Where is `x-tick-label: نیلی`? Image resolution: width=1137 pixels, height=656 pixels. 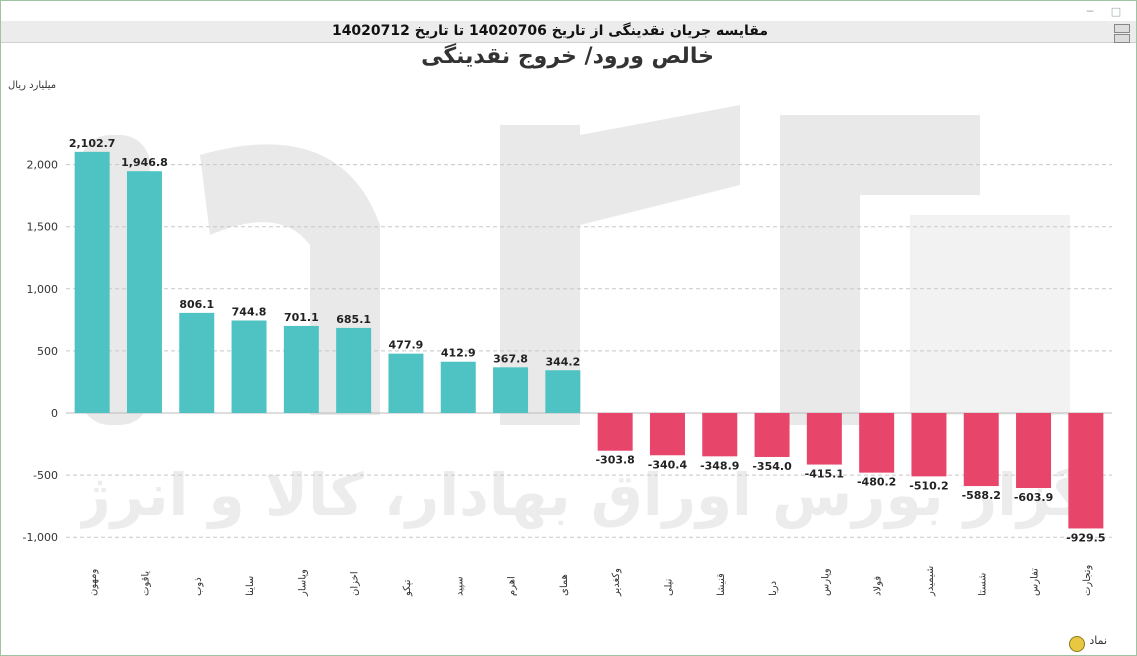 x-tick-label: نیلی is located at coordinates (668, 587).